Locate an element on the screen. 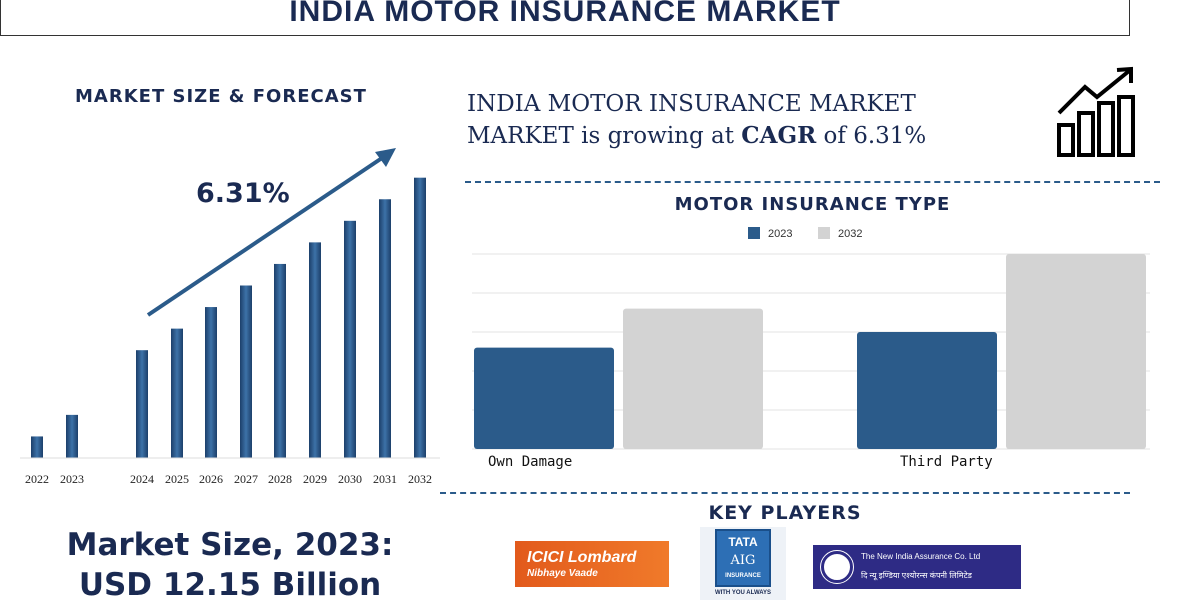 Image resolution: width=1200 pixels, height=605 pixels. logo-text: ICICI Lombard is located at coordinates (582, 557).